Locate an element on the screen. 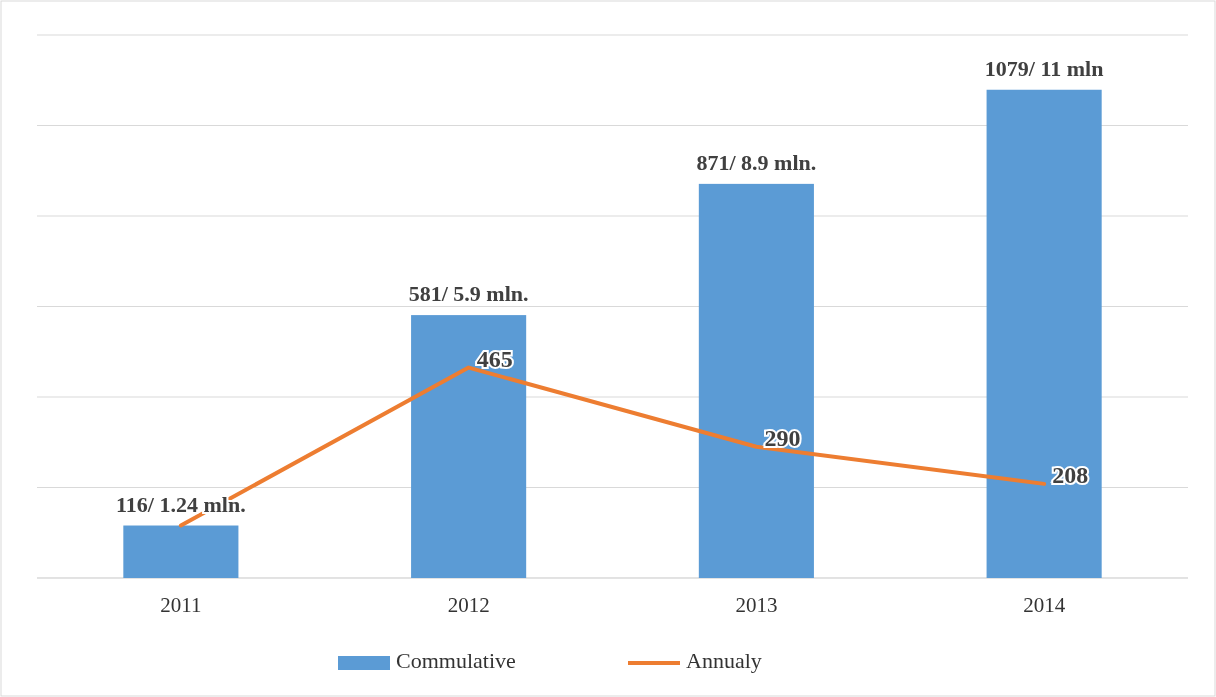 The width and height of the screenshot is (1216, 697). x-tick-label: 2012 is located at coordinates (468, 605).